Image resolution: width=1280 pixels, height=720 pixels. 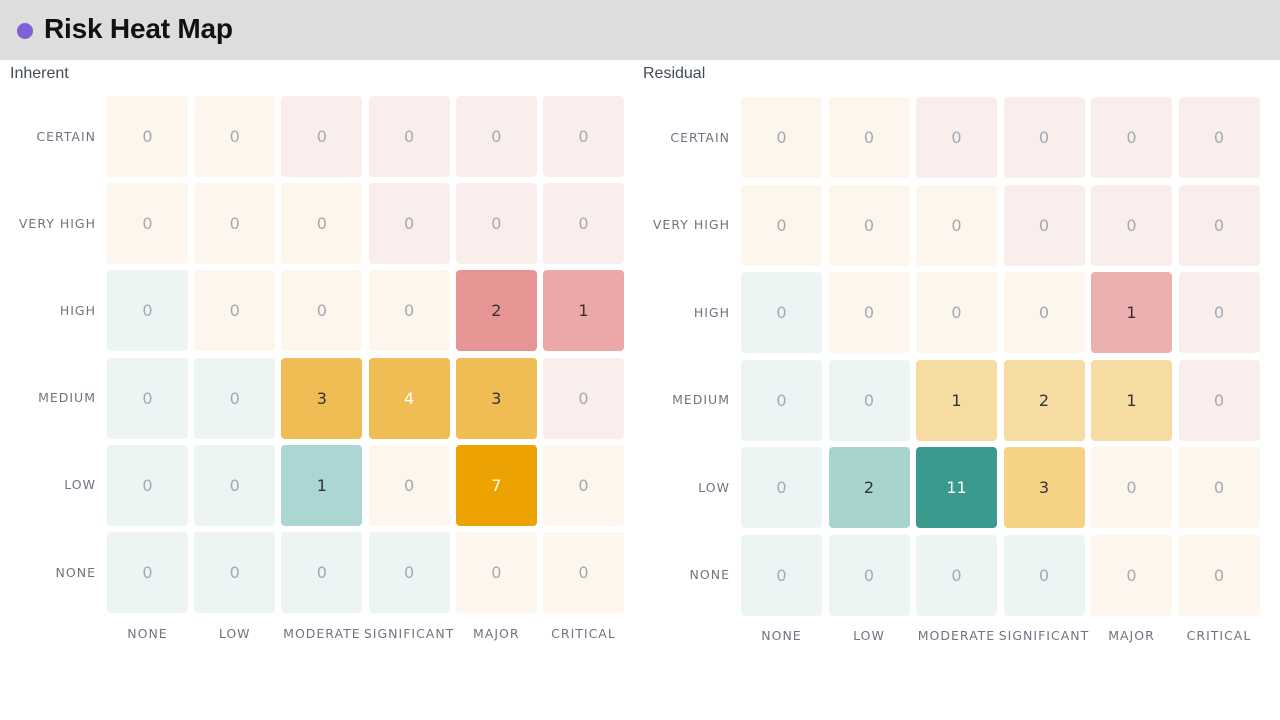 What do you see at coordinates (869, 635) in the screenshot?
I see `residual-column-label: LOW` at bounding box center [869, 635].